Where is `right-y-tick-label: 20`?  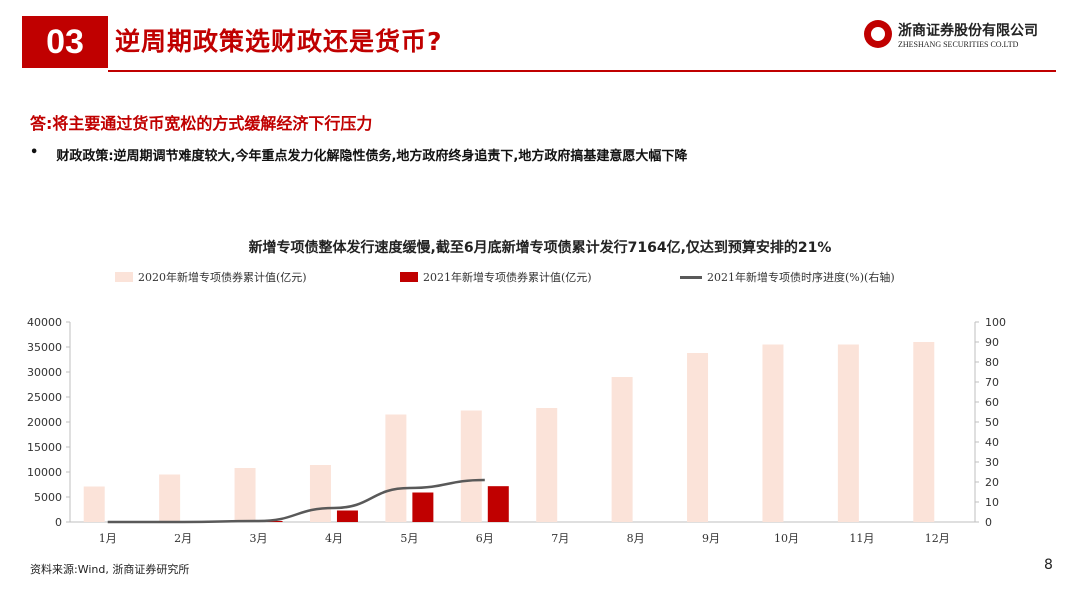
right-y-tick-label: 20 is located at coordinates (992, 482).